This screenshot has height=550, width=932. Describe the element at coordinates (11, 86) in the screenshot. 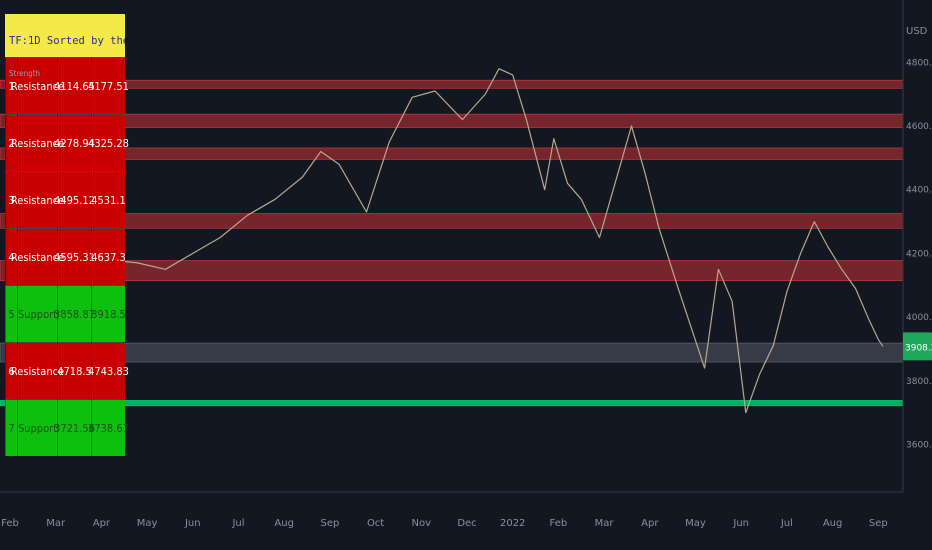

I see `row-rank: 1` at that location.